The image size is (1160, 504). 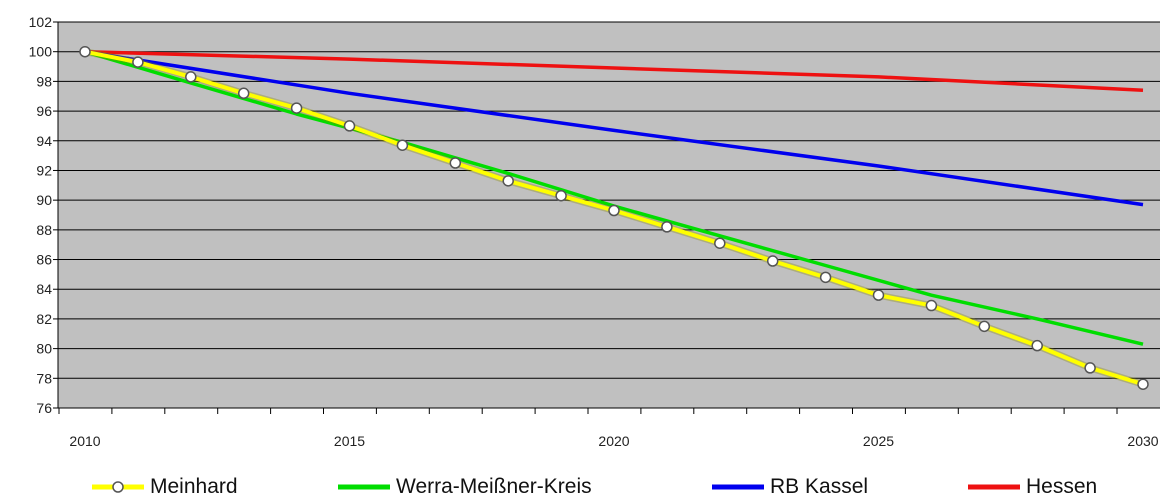 I want to click on y-tick-label: 80, so click(x=44, y=349).